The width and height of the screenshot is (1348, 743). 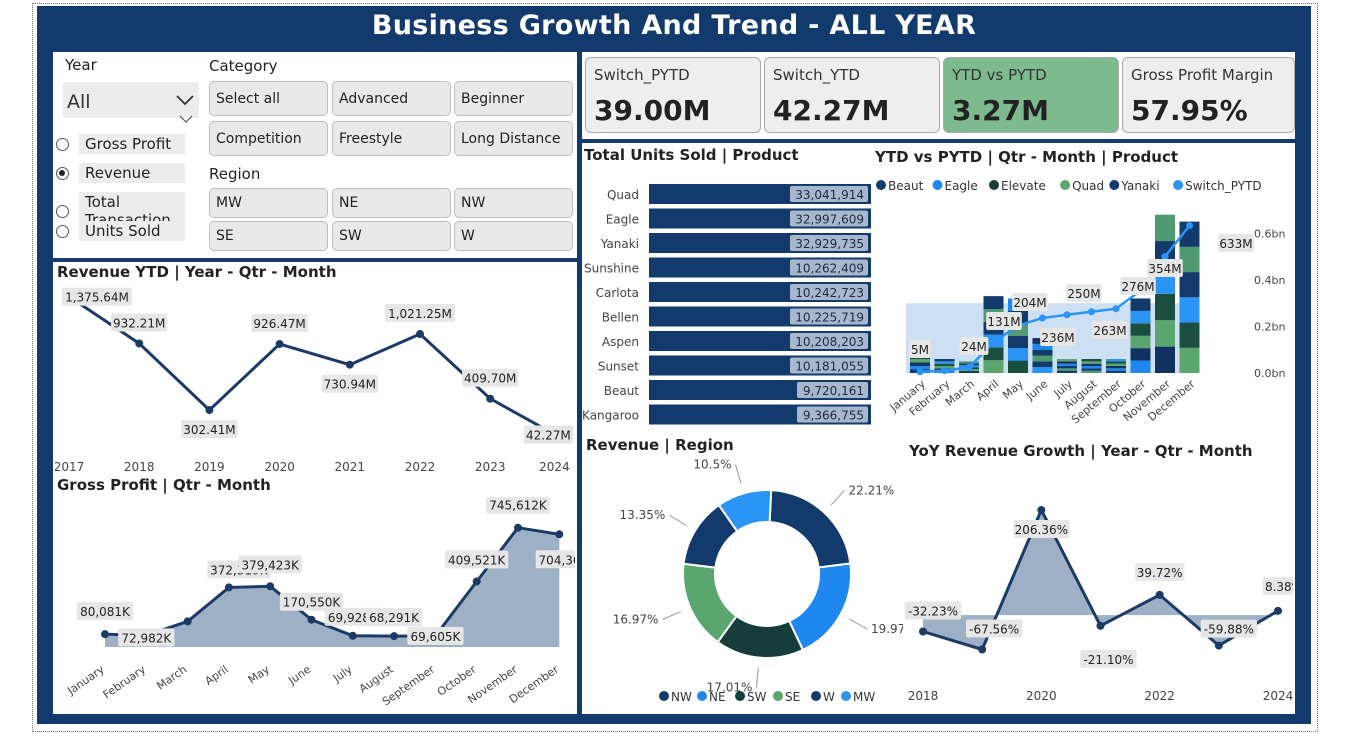 What do you see at coordinates (691, 155) in the screenshot?
I see `units-sold-title: Total Units Sold | Product` at bounding box center [691, 155].